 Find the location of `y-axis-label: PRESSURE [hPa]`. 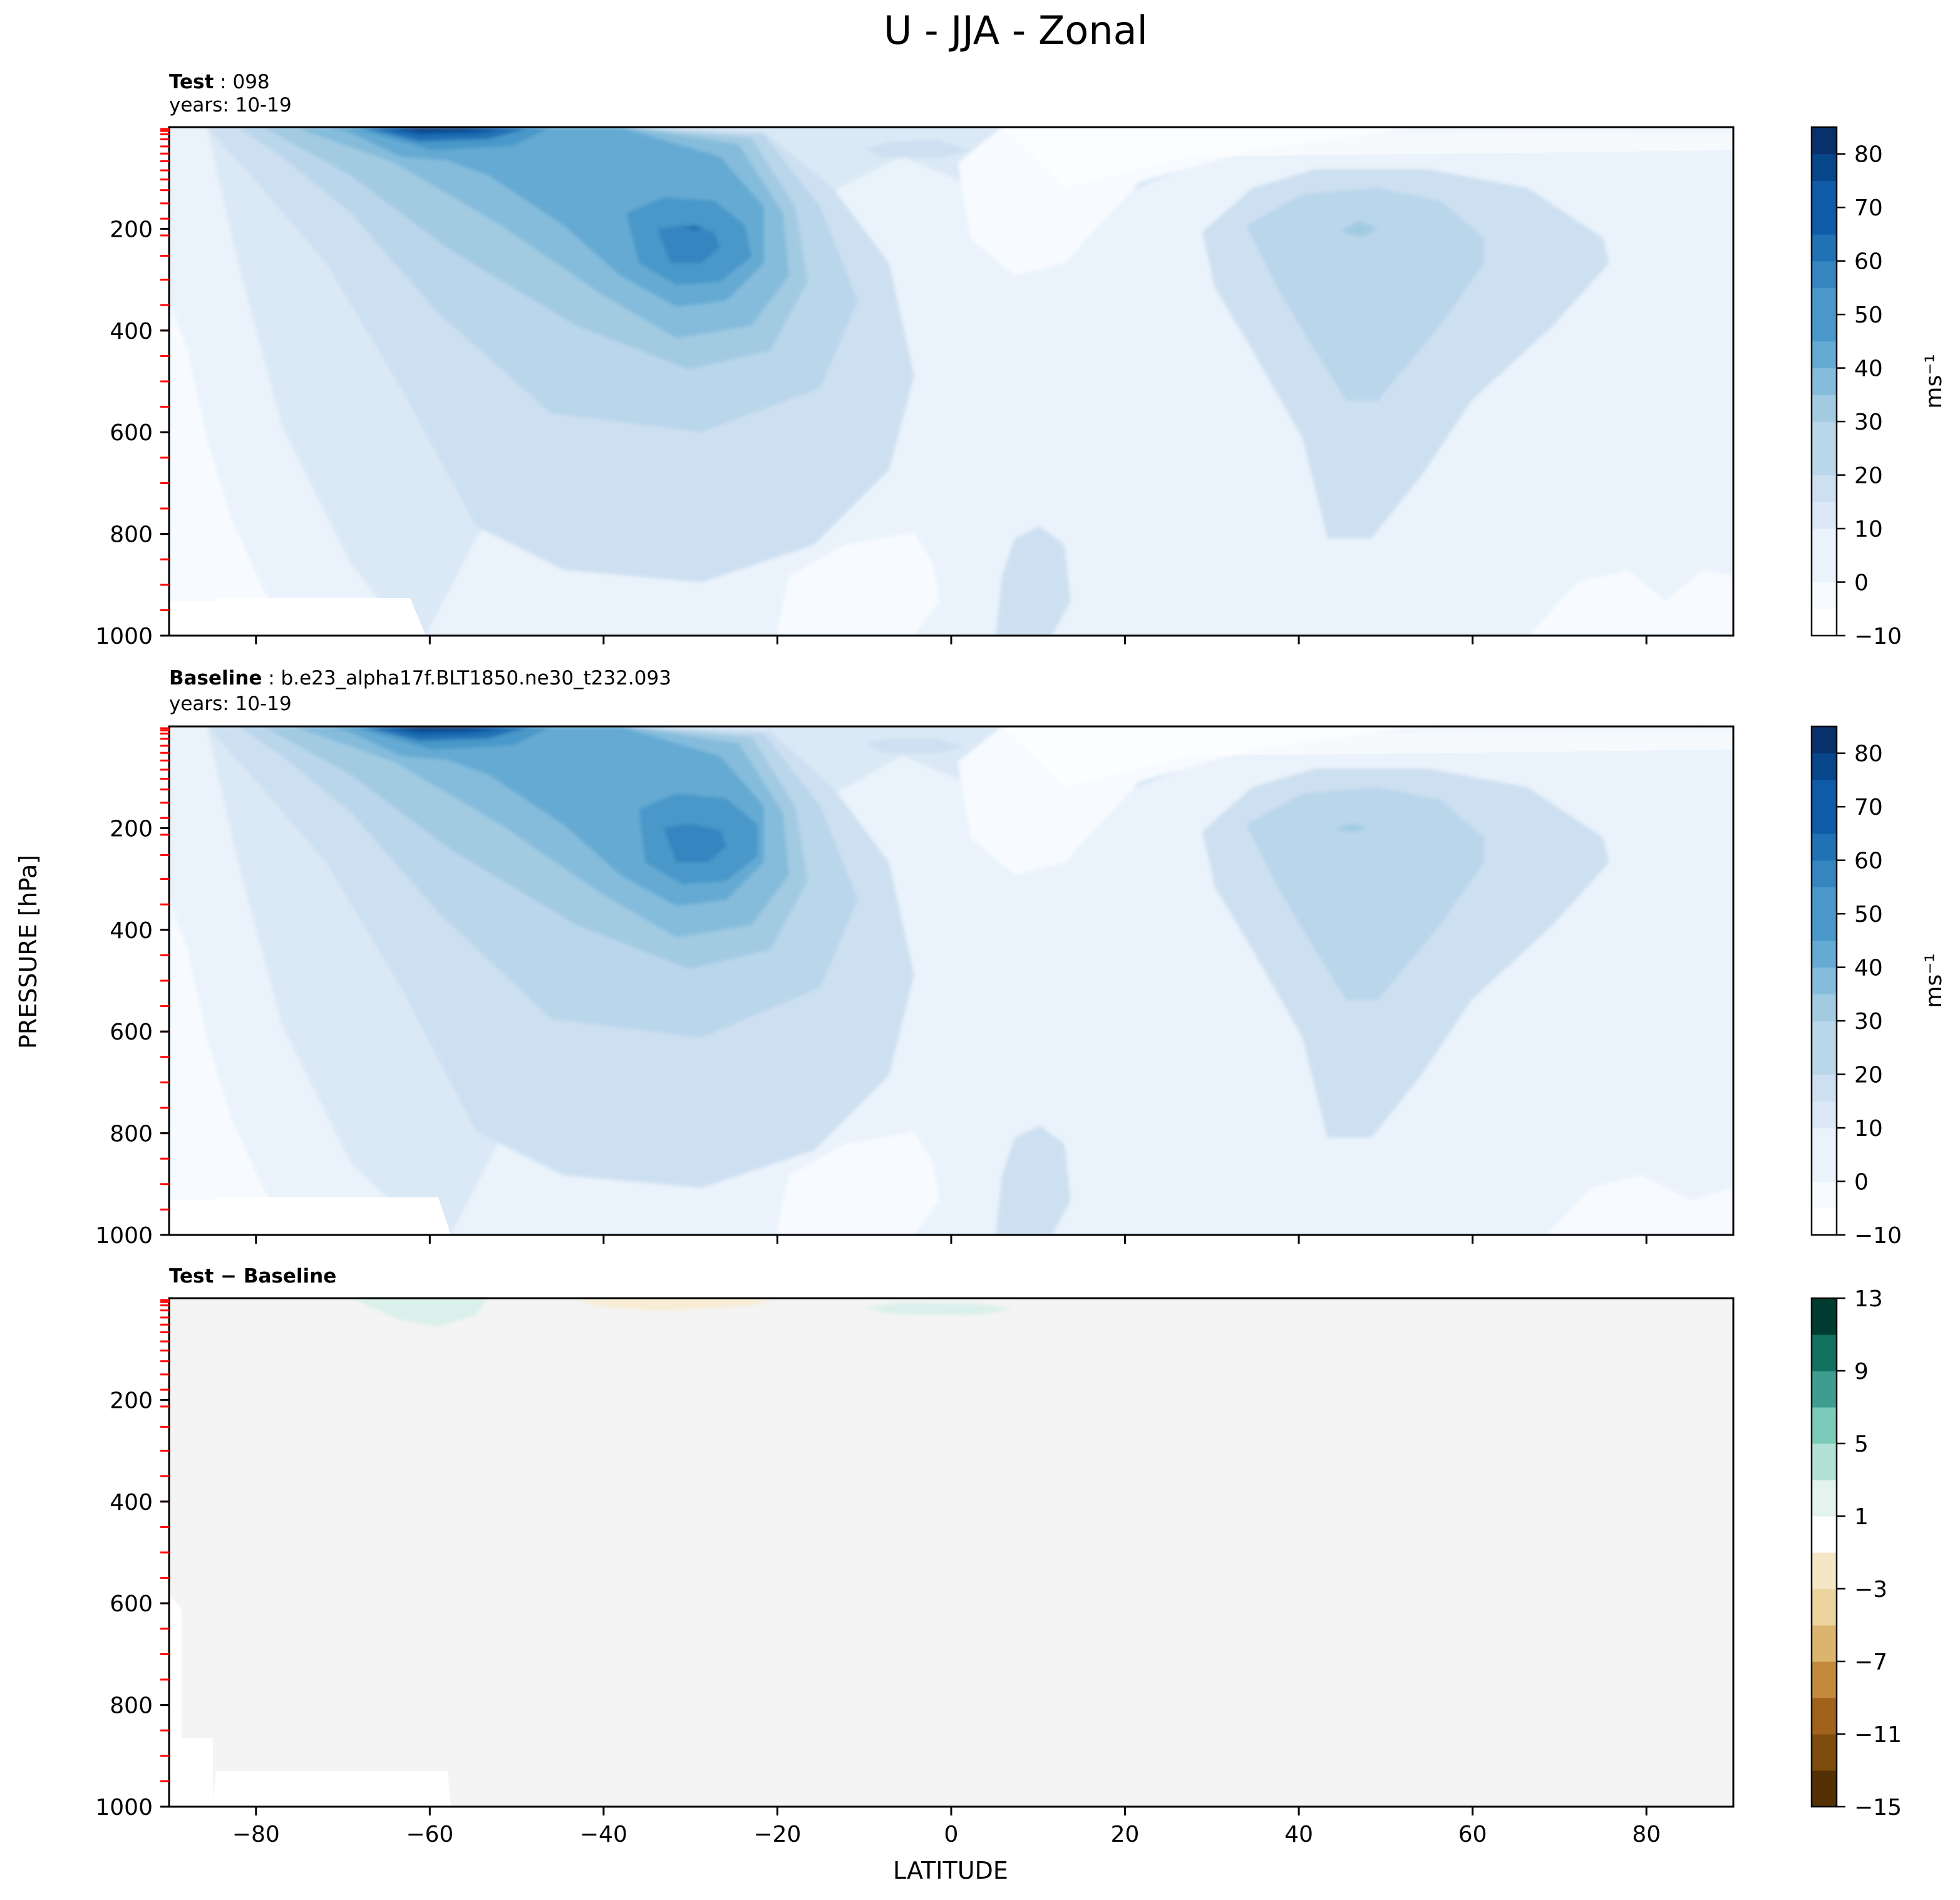

y-axis-label: PRESSURE [hPa] is located at coordinates (28, 952).